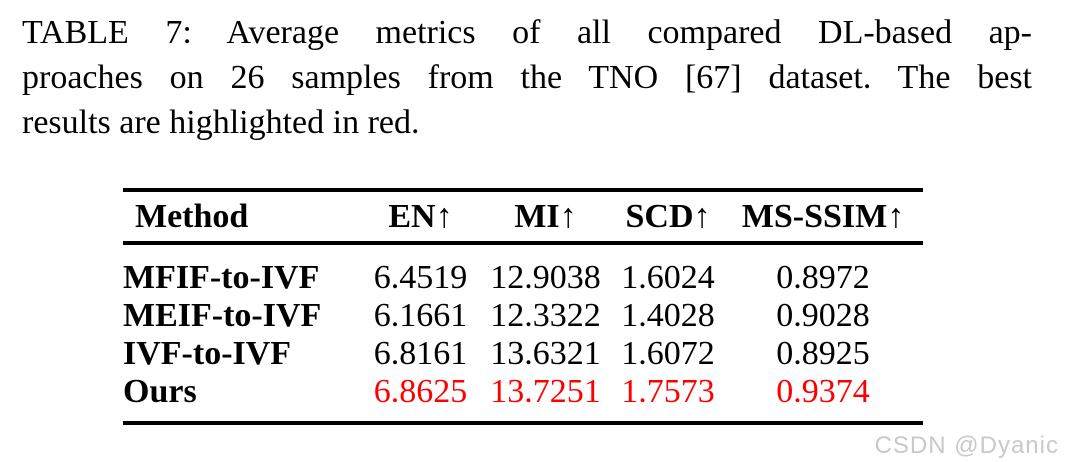  I want to click on metric-en: 6.4519, so click(420, 277).